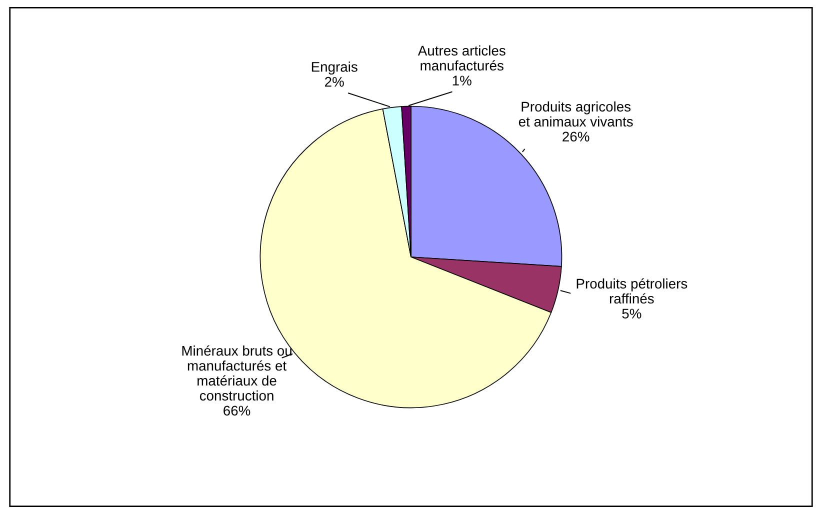 The width and height of the screenshot is (822, 514). What do you see at coordinates (462, 81) in the screenshot?
I see `data-label: 1%` at bounding box center [462, 81].